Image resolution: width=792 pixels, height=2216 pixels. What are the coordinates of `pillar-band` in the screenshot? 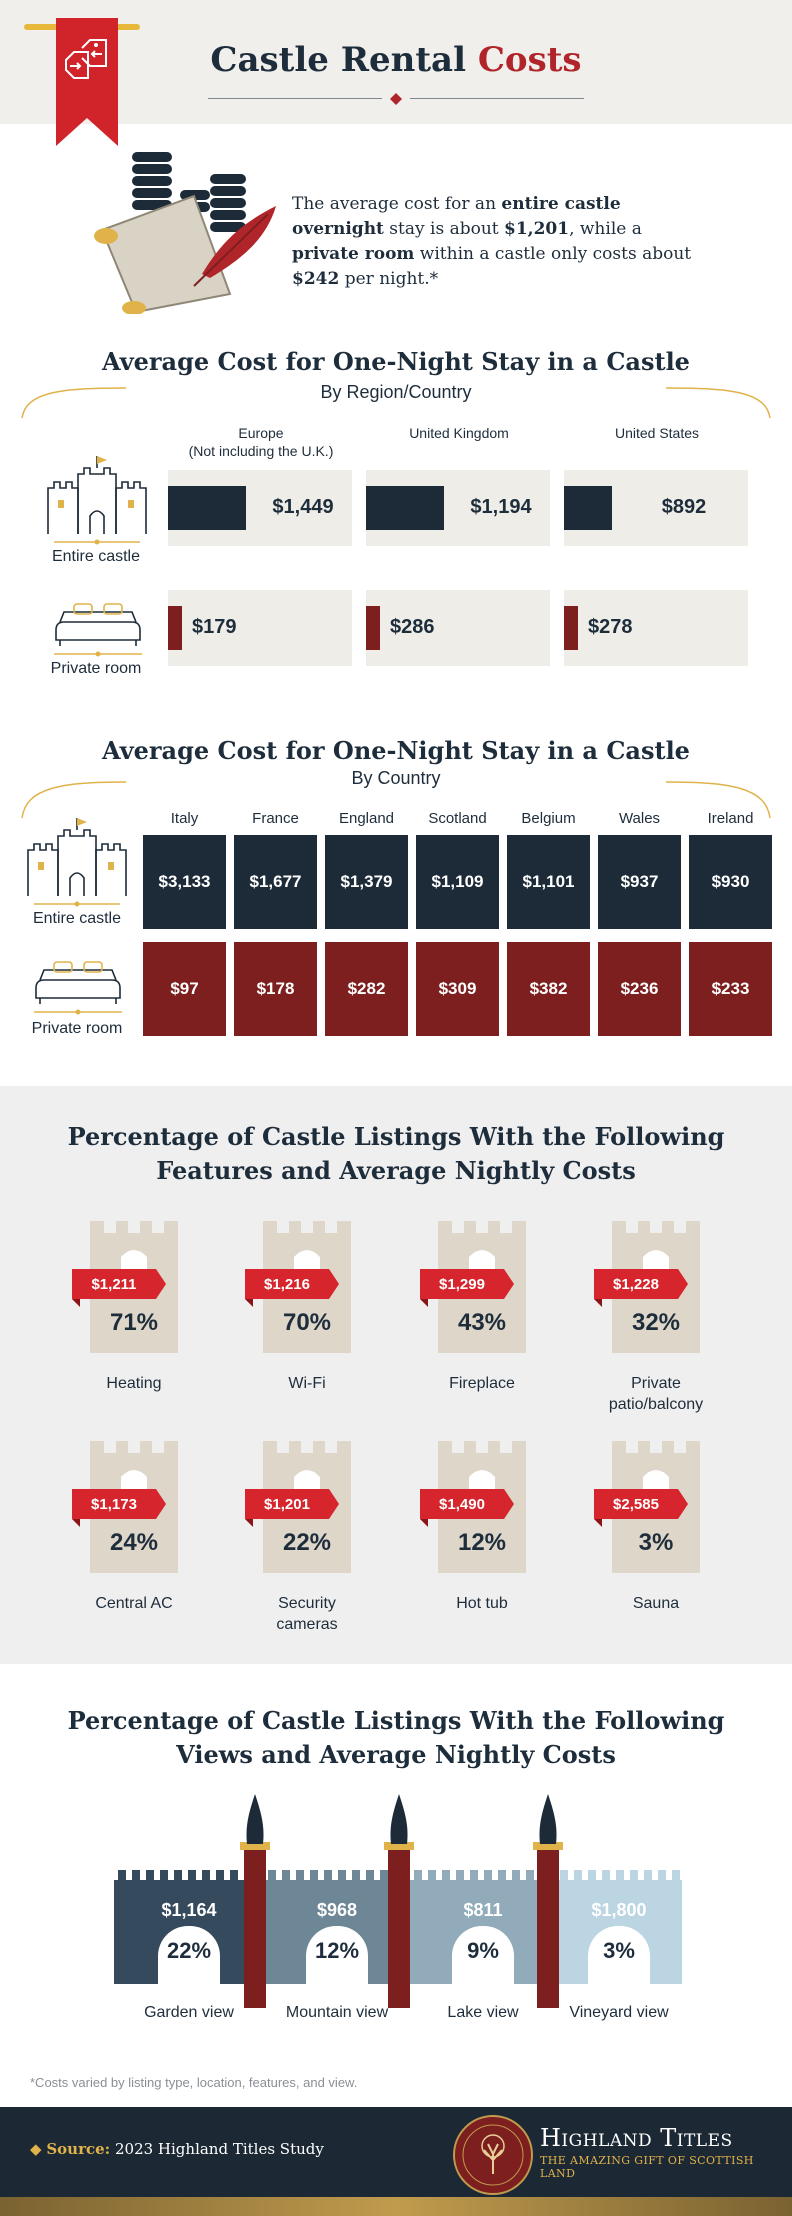 It's located at (255, 1846).